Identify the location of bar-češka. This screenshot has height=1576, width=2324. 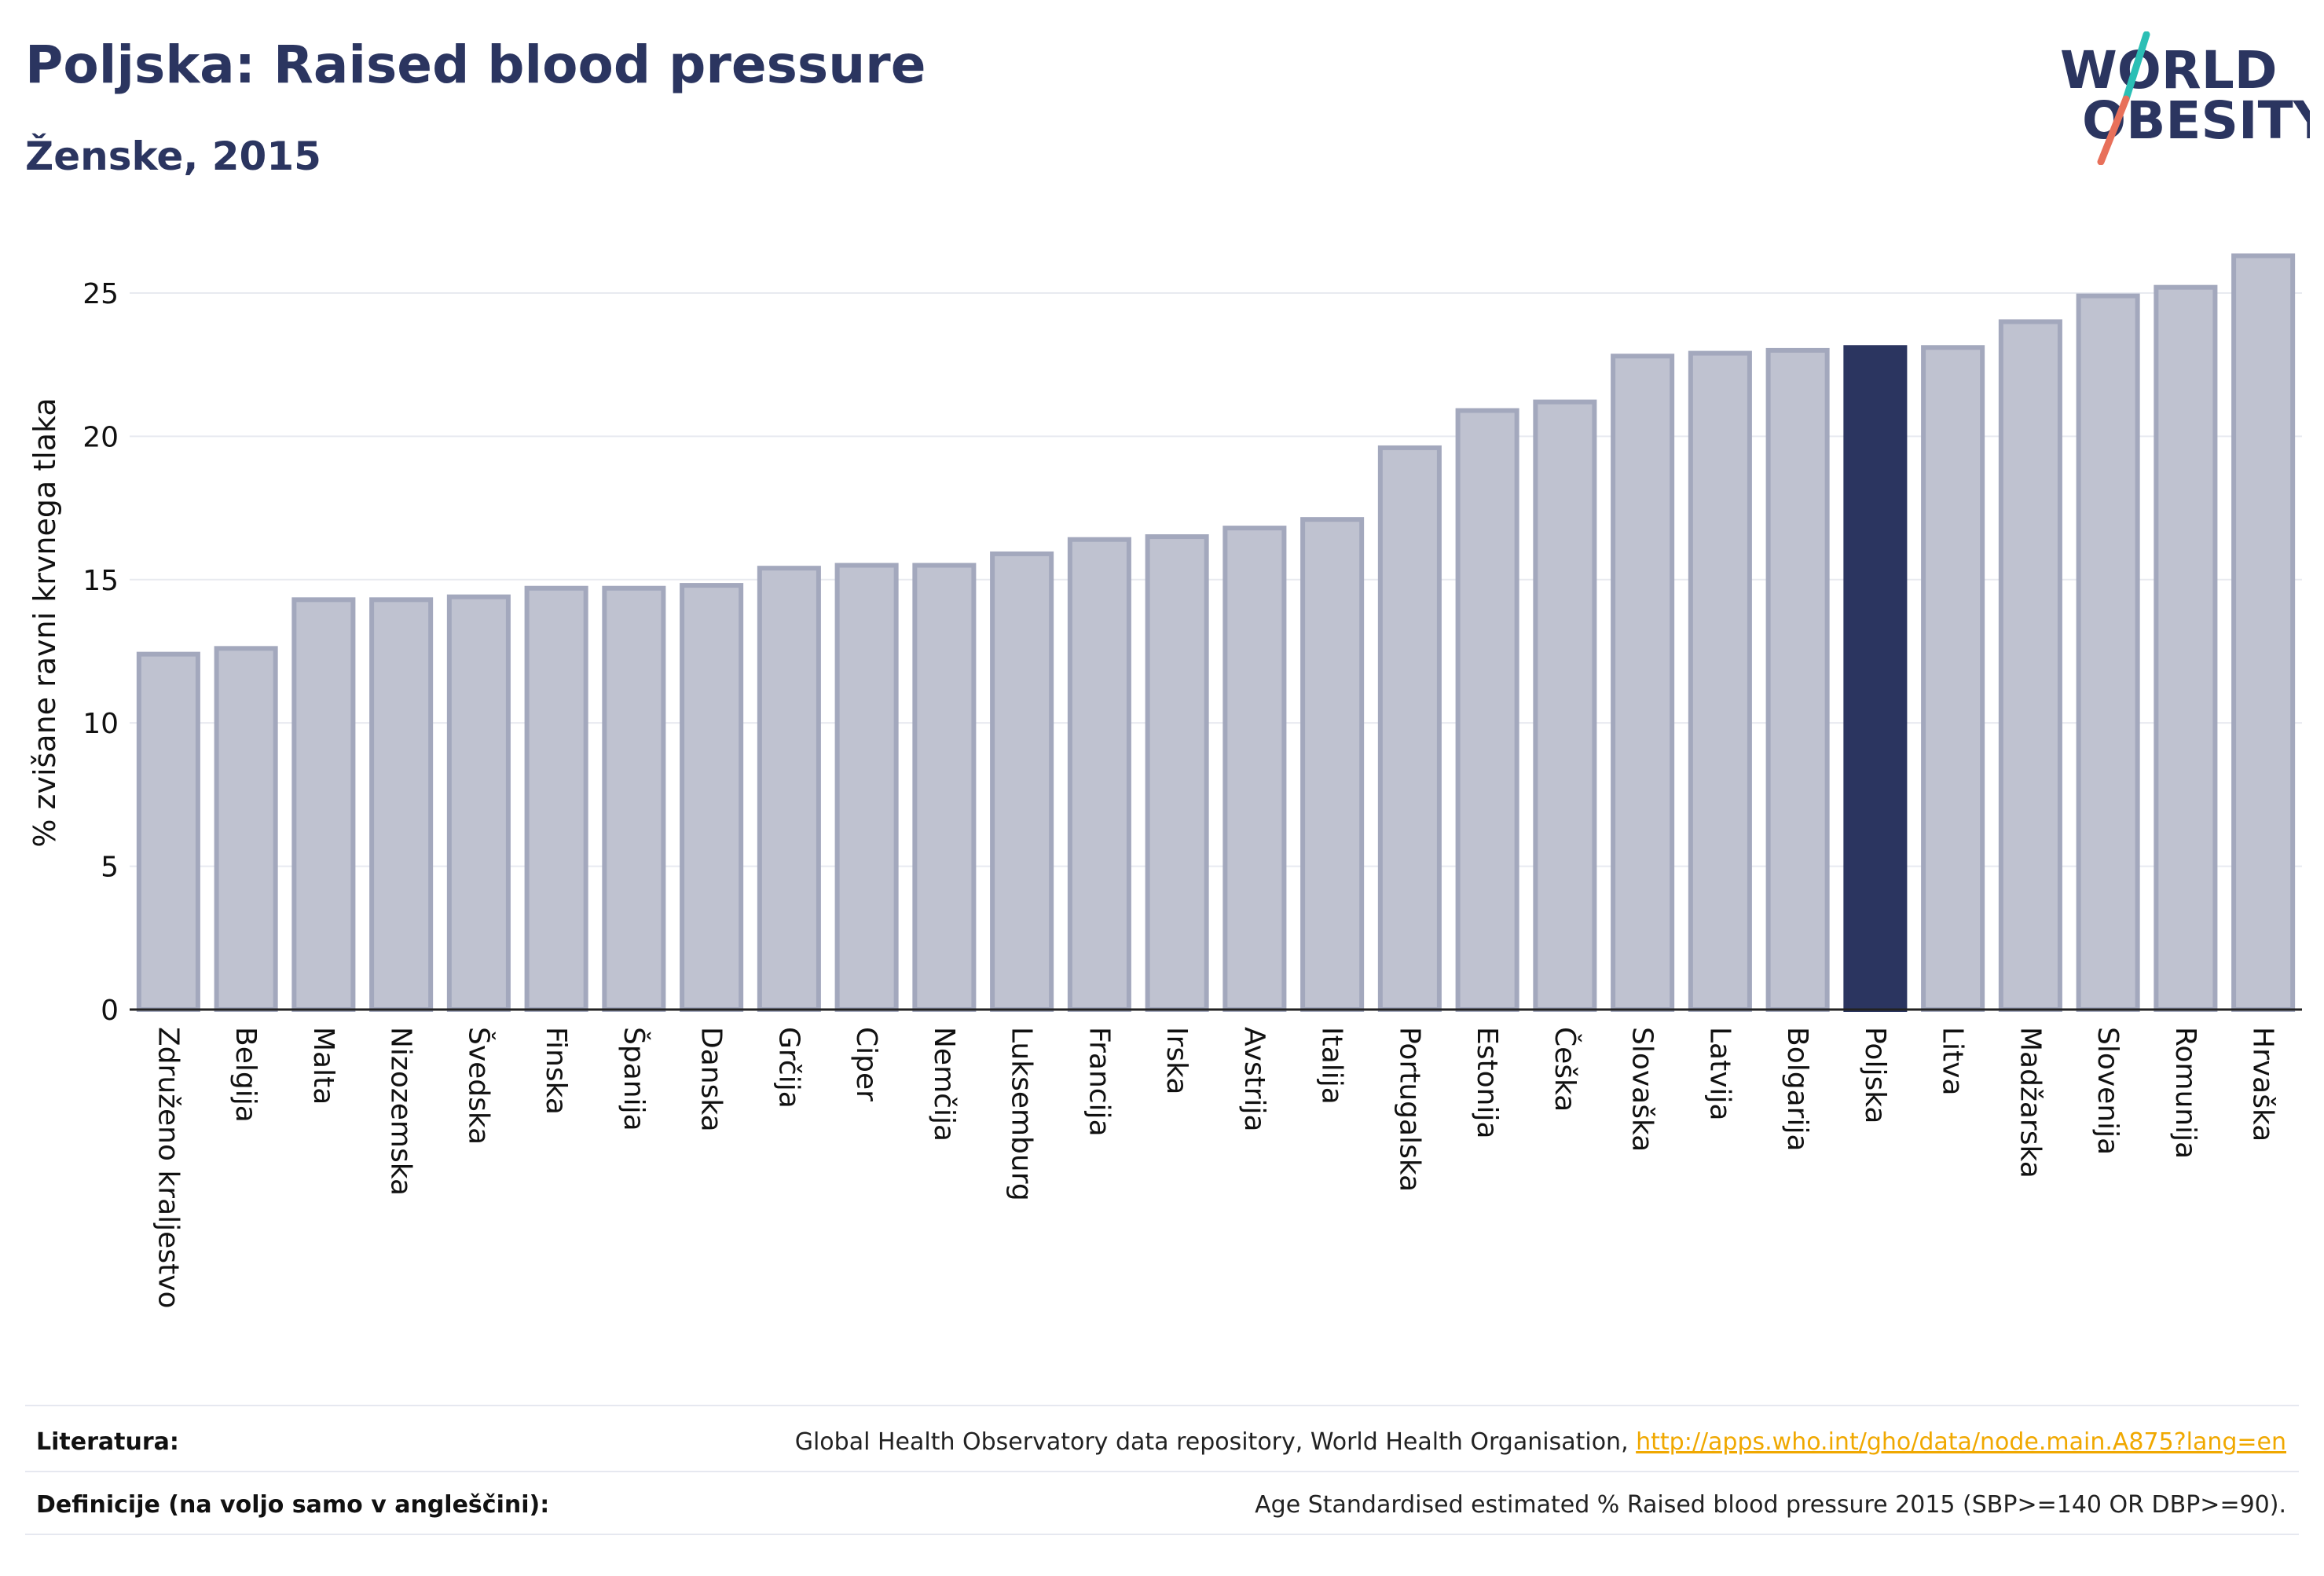
(1565, 705).